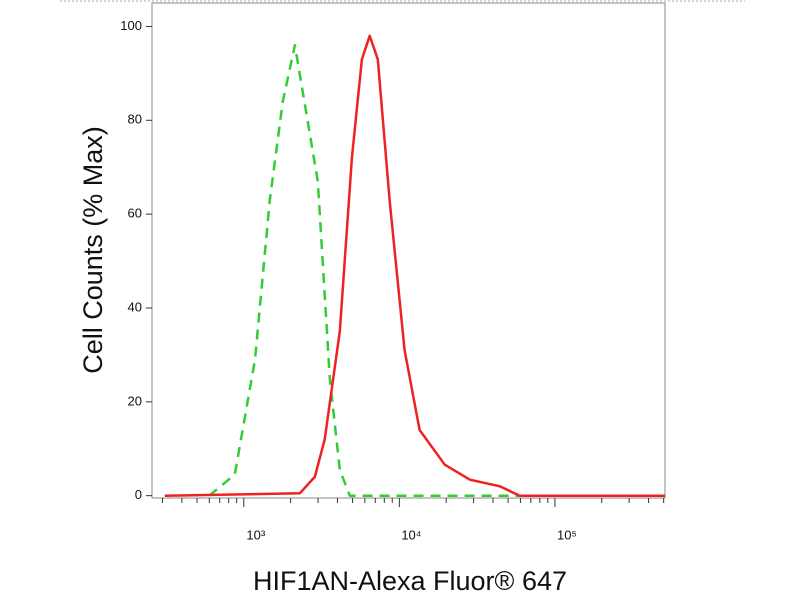  I want to click on x-tick-label: 10⁵, so click(567, 534).